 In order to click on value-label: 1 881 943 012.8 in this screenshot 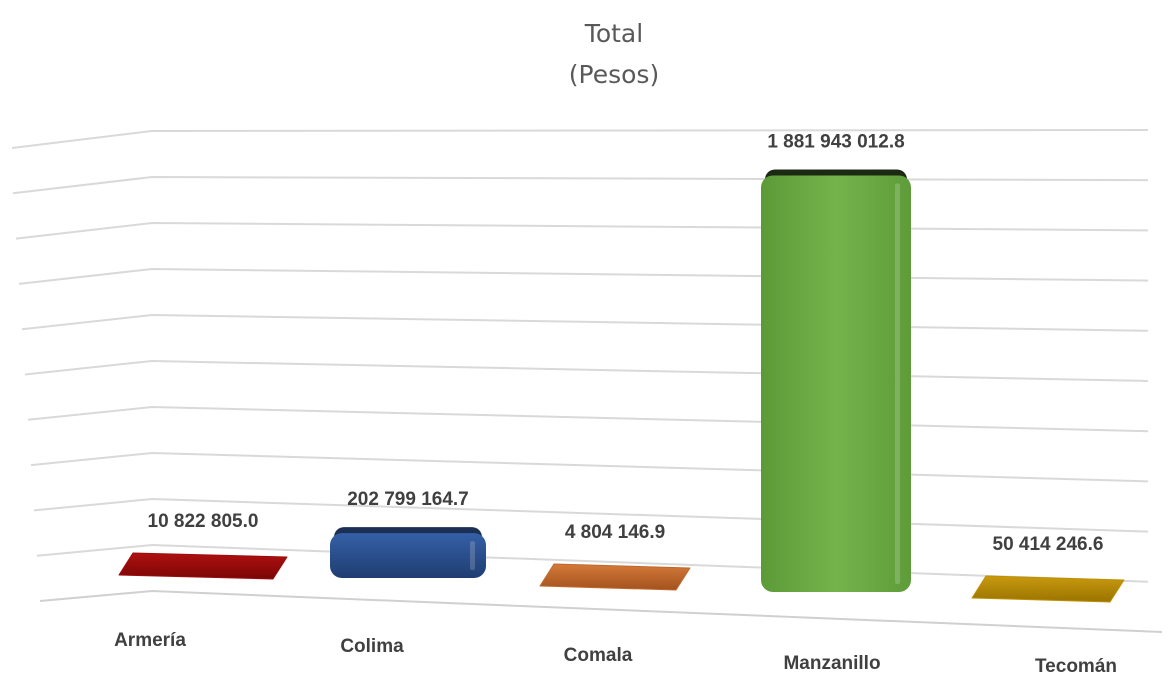, I will do `click(835, 142)`.